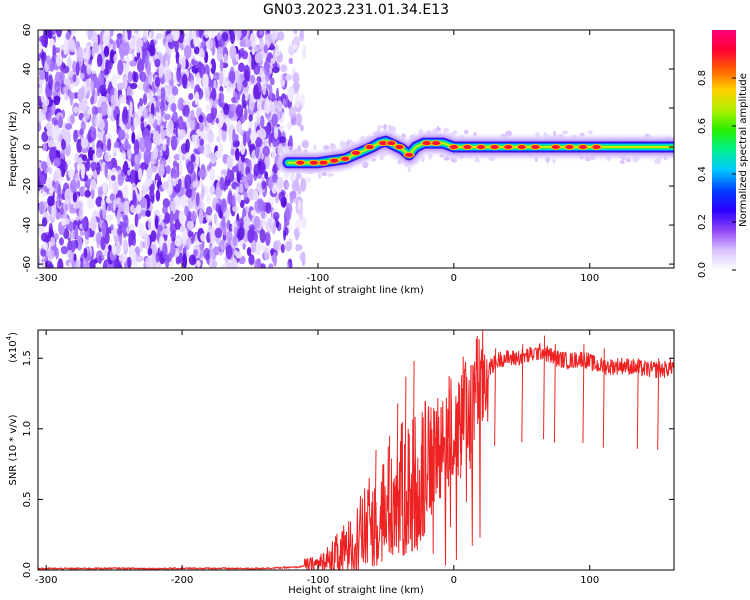 The width and height of the screenshot is (750, 600). Describe the element at coordinates (13, 351) in the screenshot. I see `snr-multiplier-base: (x10` at that location.